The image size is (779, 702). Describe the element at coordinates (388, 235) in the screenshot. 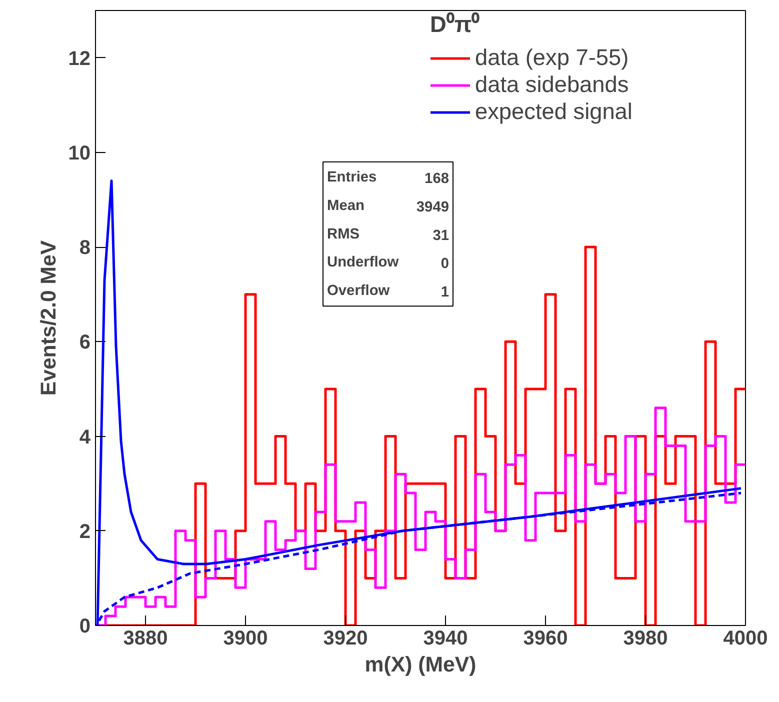

I see `text: RMS 31` at that location.